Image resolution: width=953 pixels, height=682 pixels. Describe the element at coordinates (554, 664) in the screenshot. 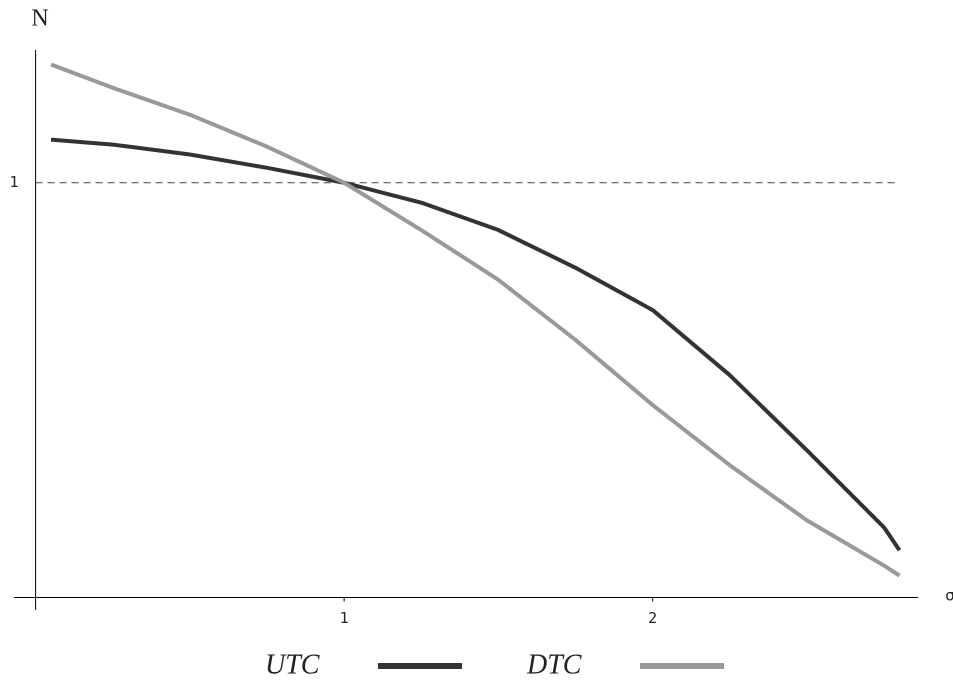

I see `legend-label: DTC` at that location.